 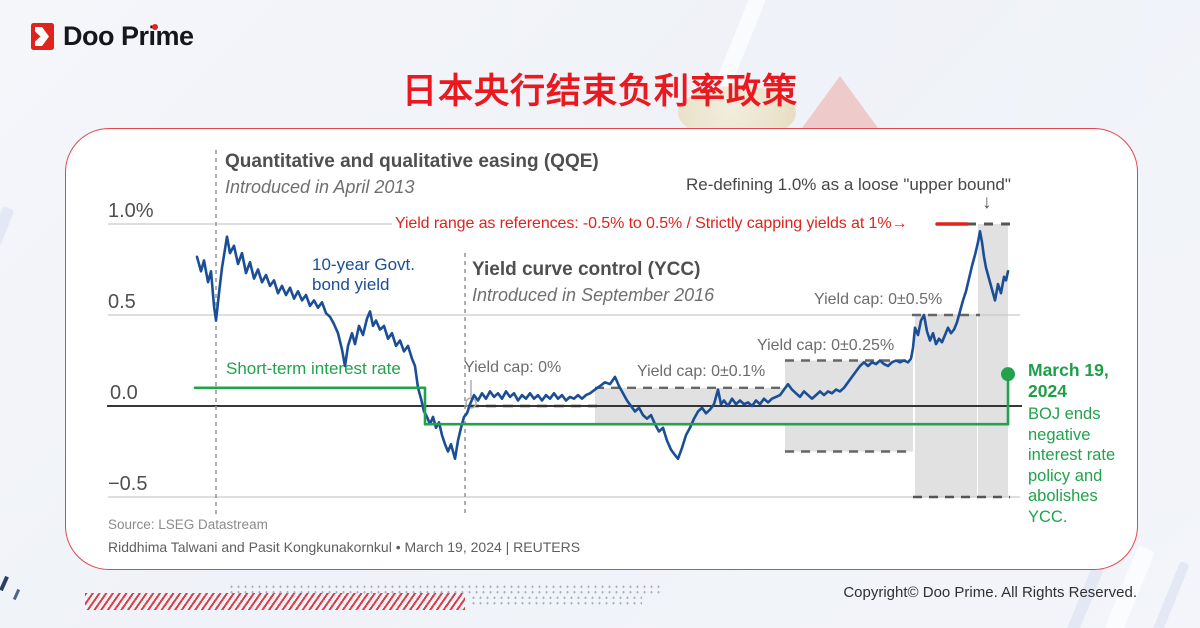 I want to click on brand-name: Doo Prime, so click(x=128, y=36).